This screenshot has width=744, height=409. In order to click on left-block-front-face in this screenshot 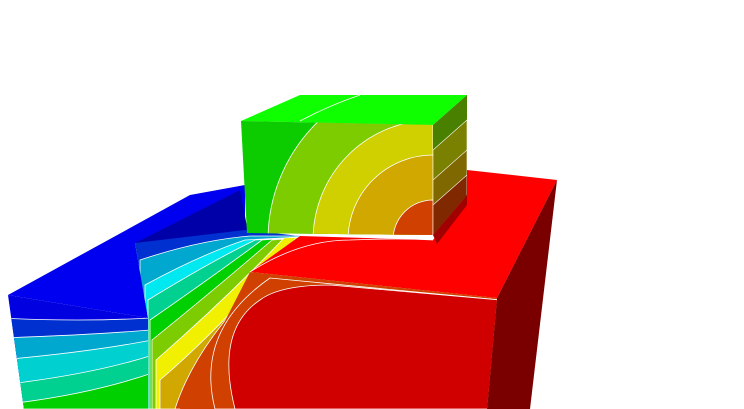, I will do `click(84, 352)`.